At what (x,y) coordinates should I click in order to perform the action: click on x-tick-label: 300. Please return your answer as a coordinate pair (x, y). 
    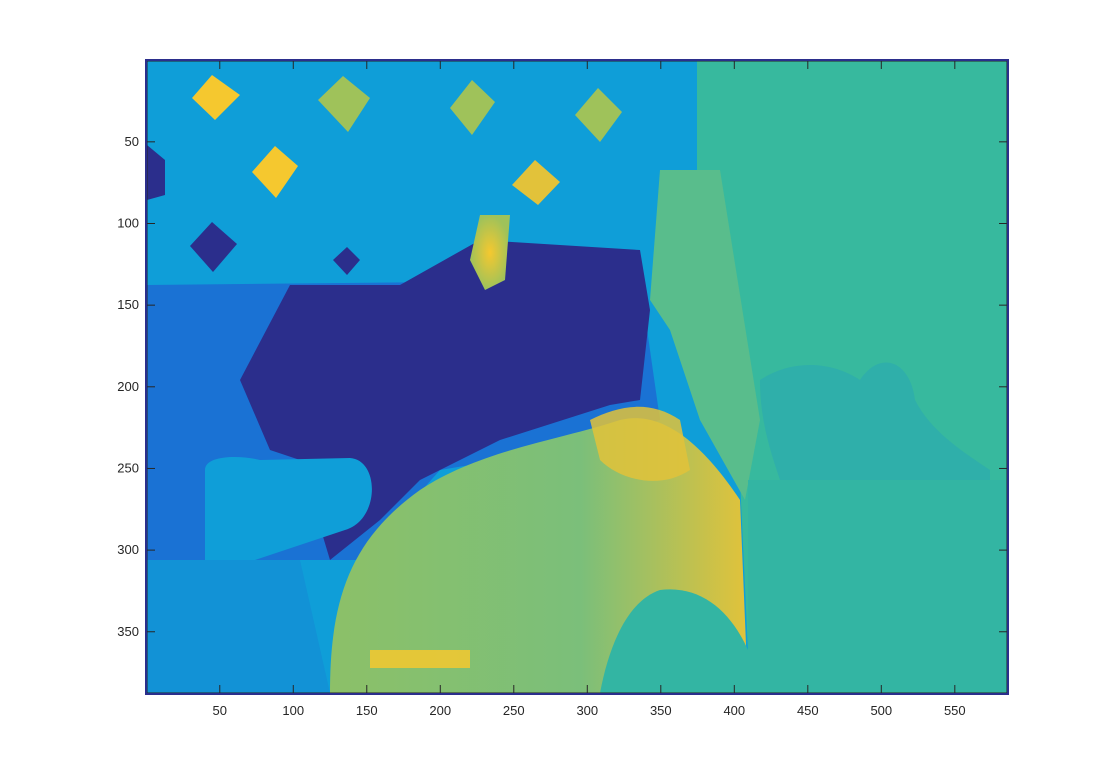
    Looking at the image, I should click on (587, 710).